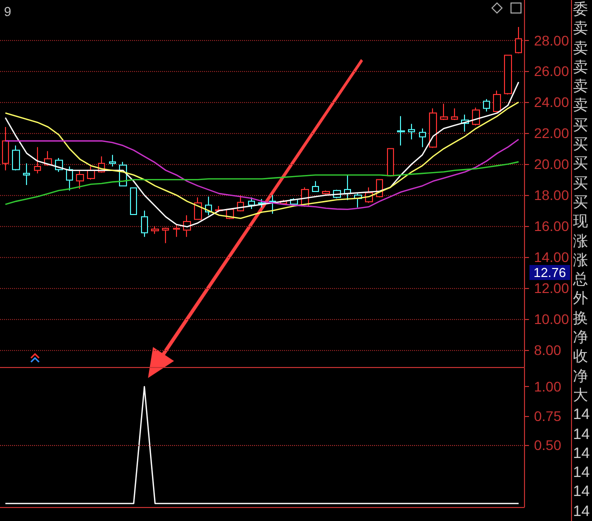 This screenshot has height=521, width=592. What do you see at coordinates (552, 257) in the screenshot?
I see `y-tick-label: 14.00` at bounding box center [552, 257].